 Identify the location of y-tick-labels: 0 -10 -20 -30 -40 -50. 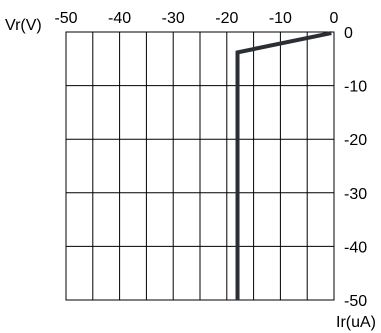
(355, 167).